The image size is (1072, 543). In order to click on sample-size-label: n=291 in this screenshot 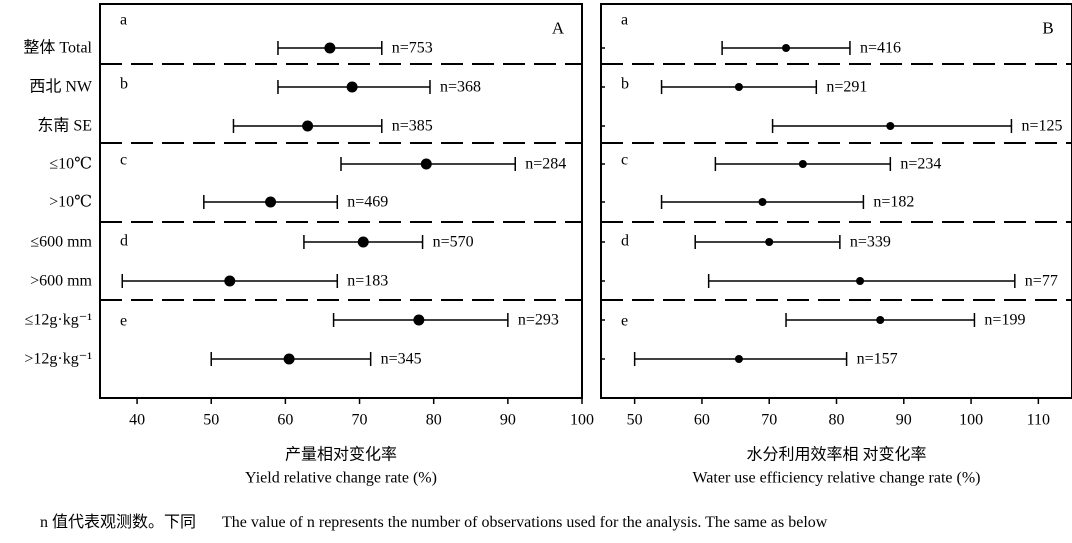, I will do `click(846, 87)`.